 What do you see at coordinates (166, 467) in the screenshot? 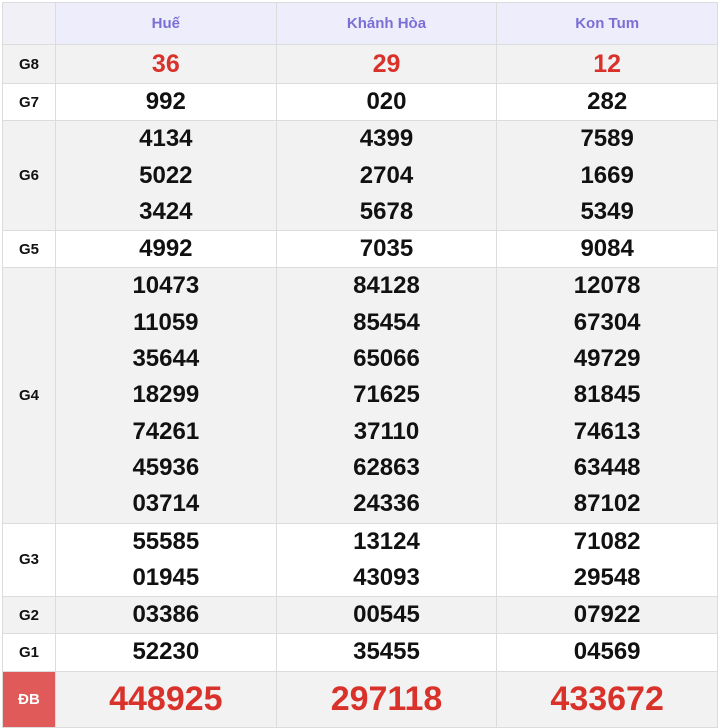
I see `prize-number: 45936` at bounding box center [166, 467].